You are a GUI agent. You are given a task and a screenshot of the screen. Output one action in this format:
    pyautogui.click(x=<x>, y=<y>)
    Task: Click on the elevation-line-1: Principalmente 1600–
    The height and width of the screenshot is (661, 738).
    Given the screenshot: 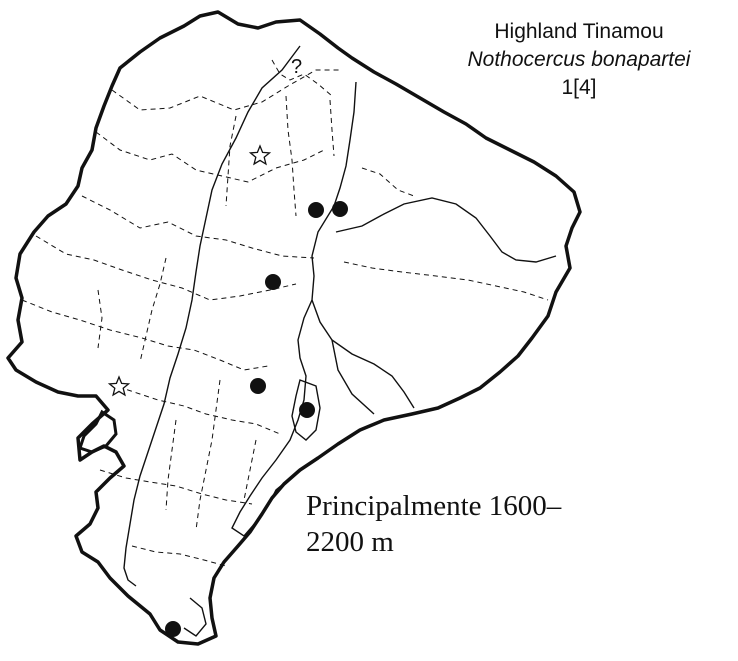 What is the action you would take?
    pyautogui.click(x=434, y=506)
    